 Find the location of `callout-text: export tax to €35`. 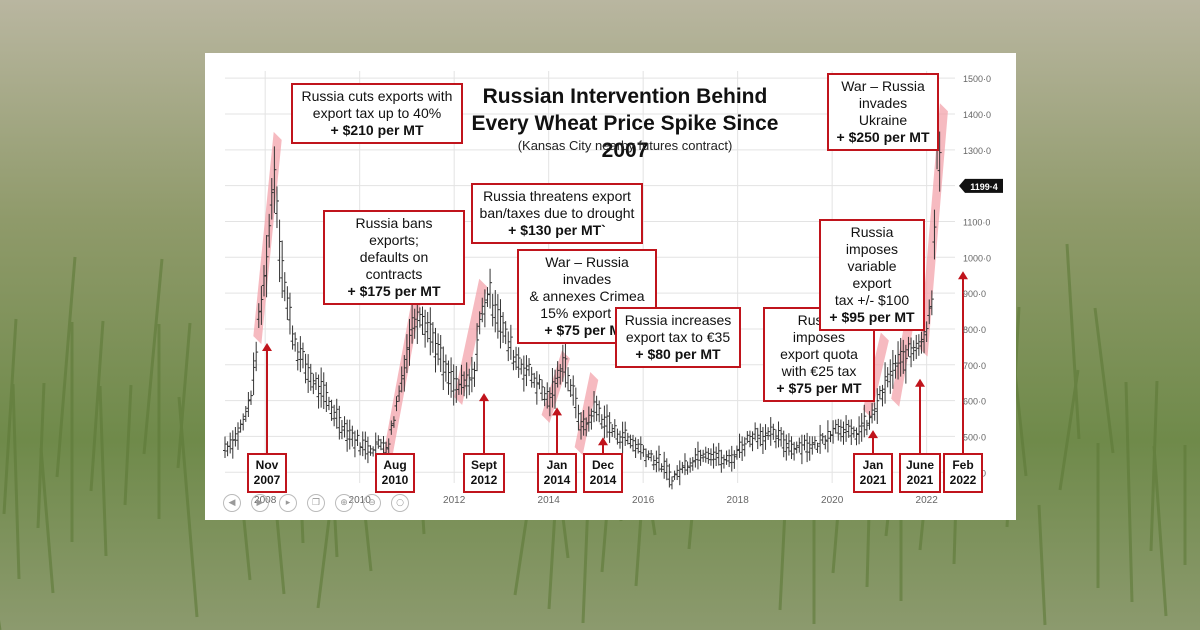

callout-text: export tax to €35 is located at coordinates (678, 337).